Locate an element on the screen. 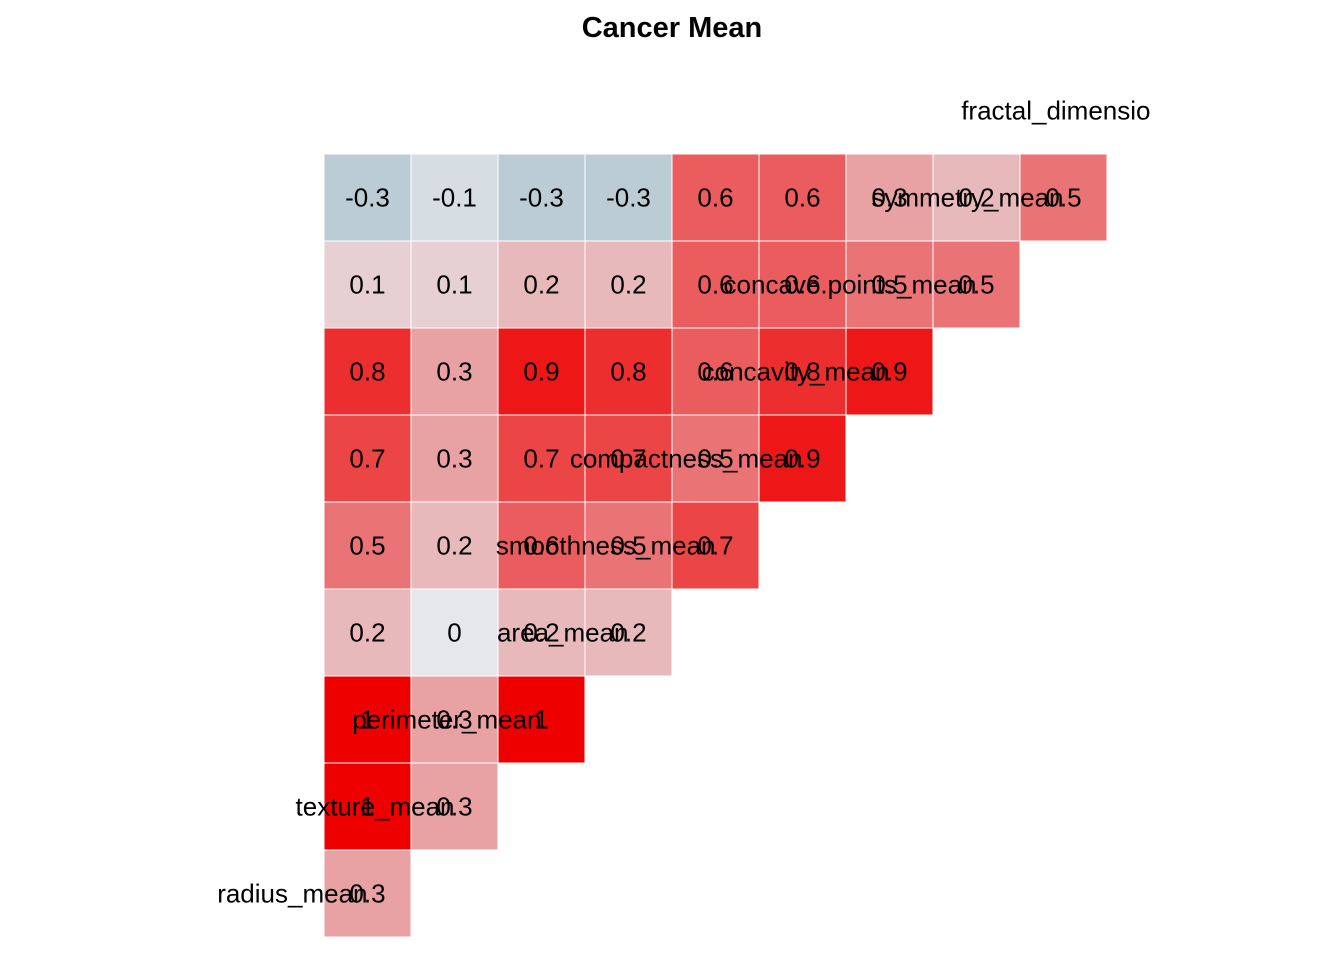  heatmap-cell-r5-c2 is located at coordinates (541, 545).